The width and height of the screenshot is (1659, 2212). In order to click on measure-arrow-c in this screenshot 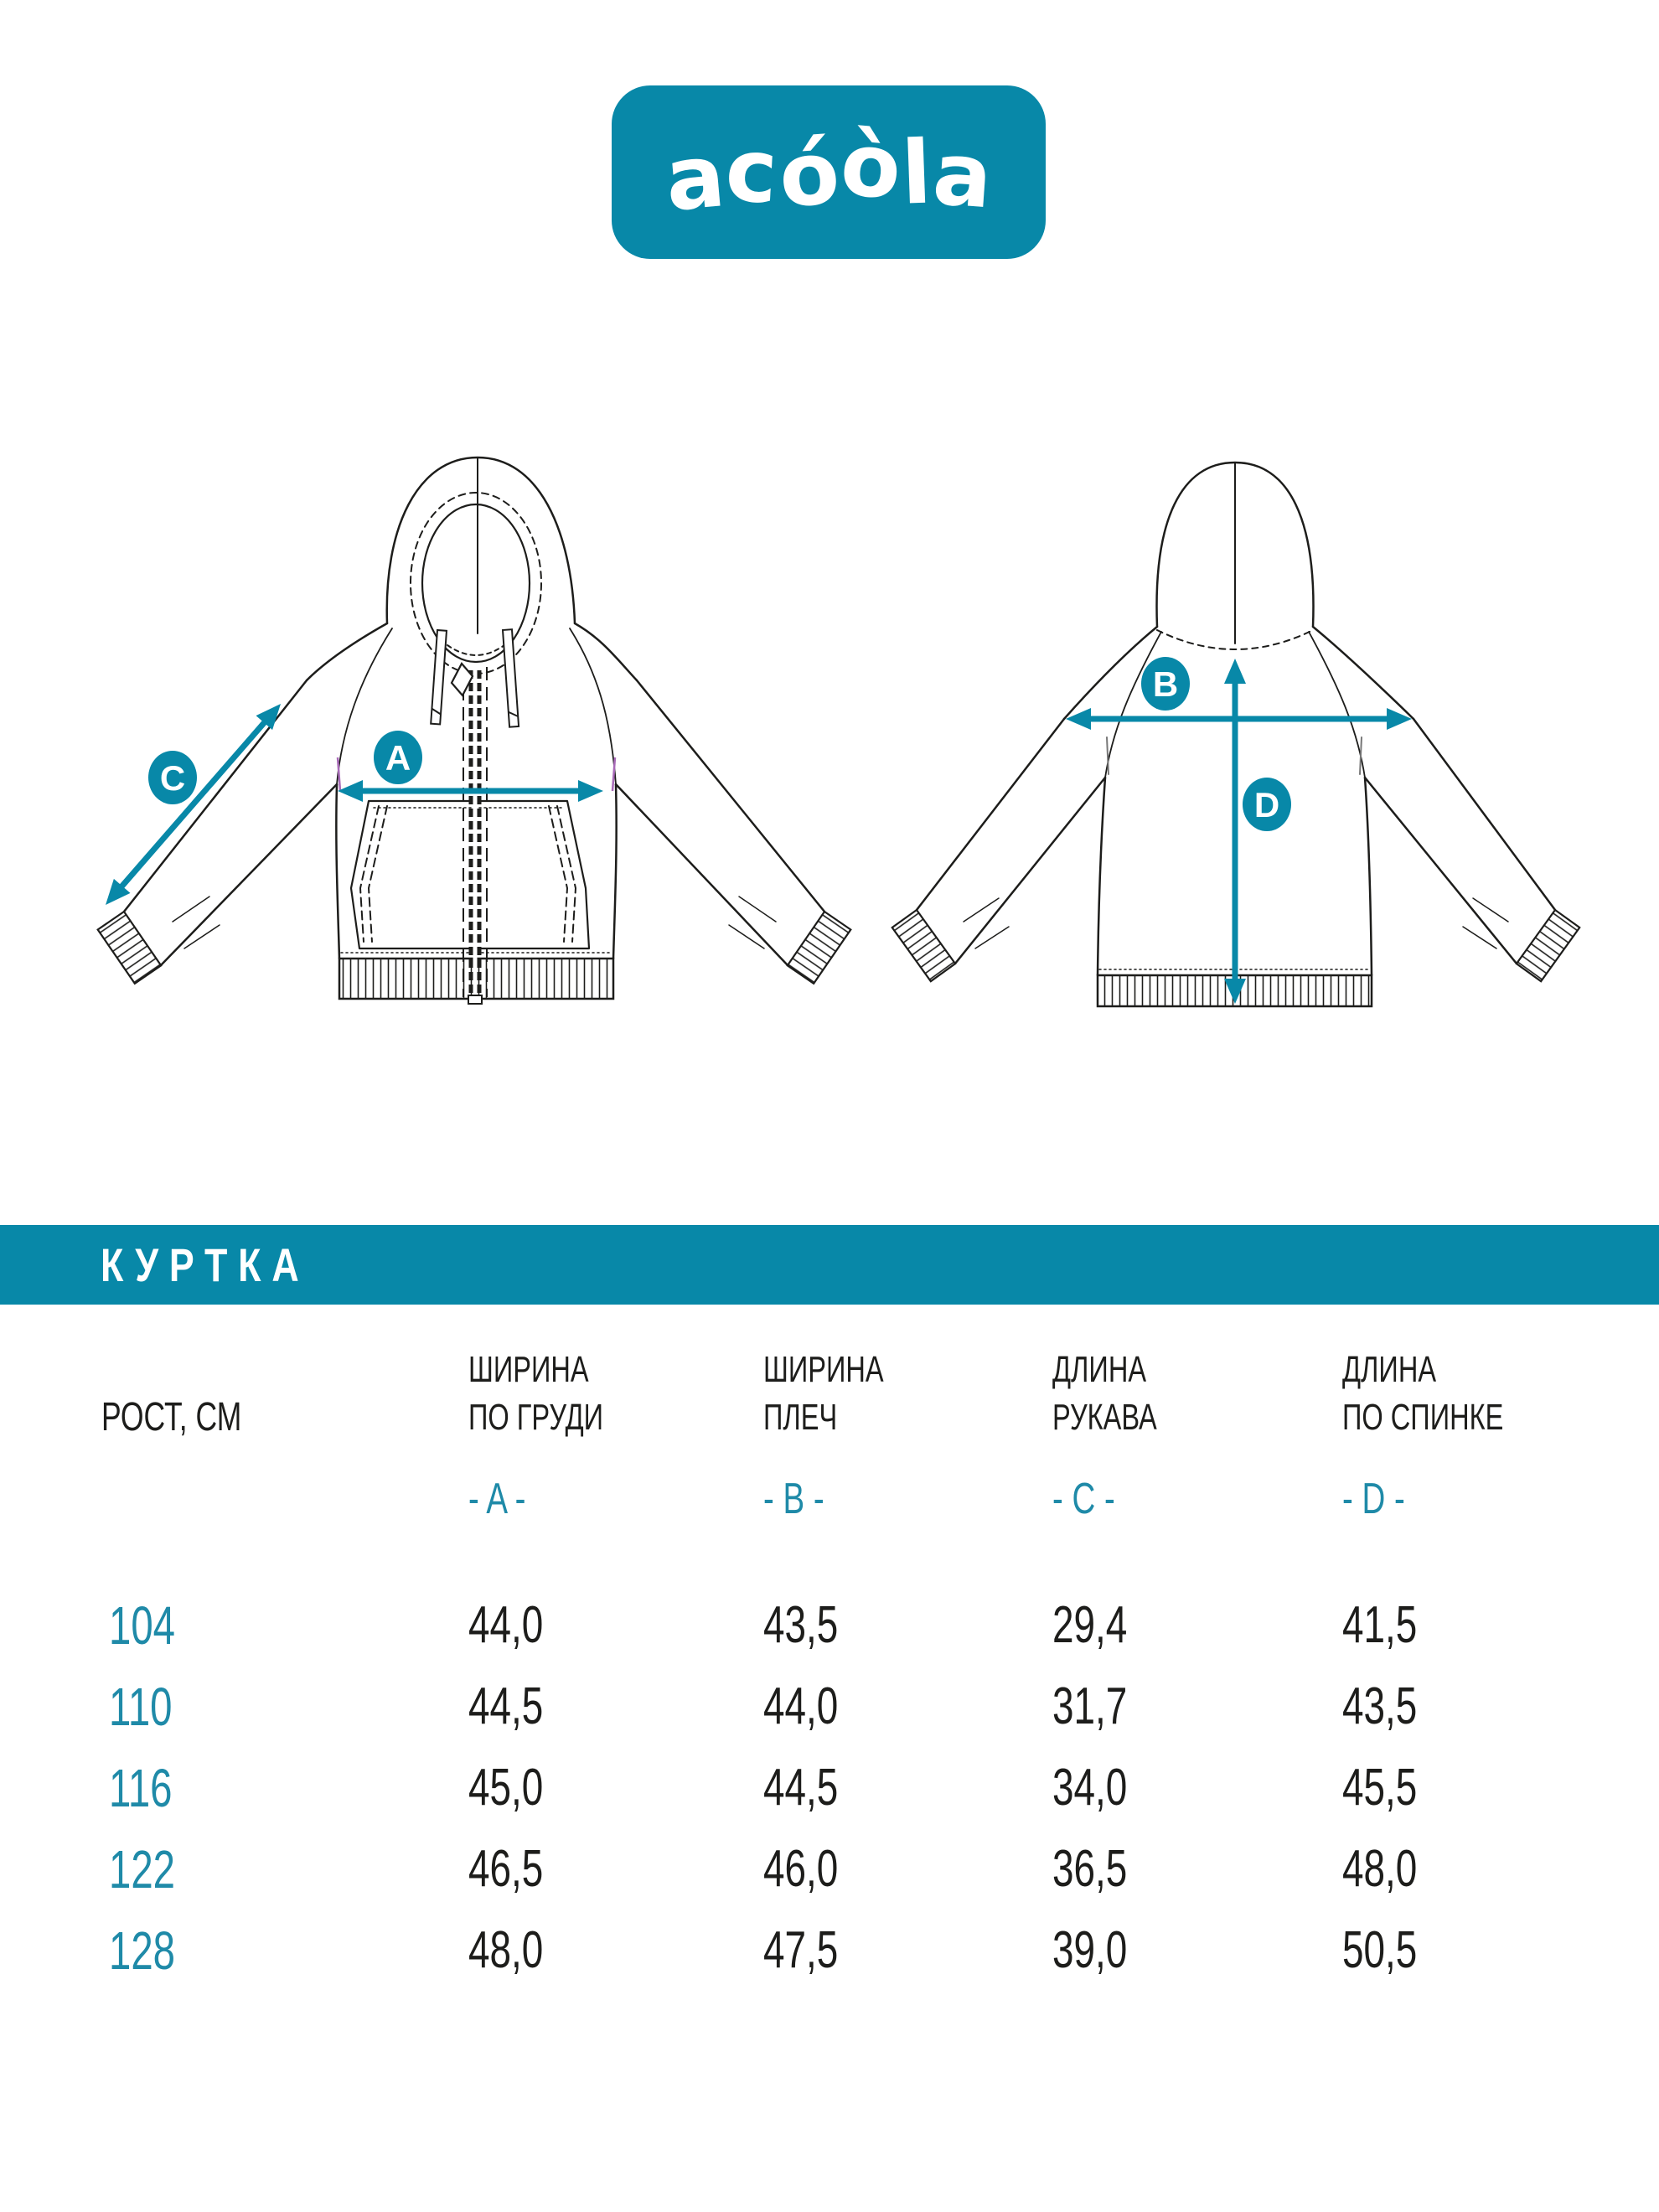, I will do `click(193, 804)`.